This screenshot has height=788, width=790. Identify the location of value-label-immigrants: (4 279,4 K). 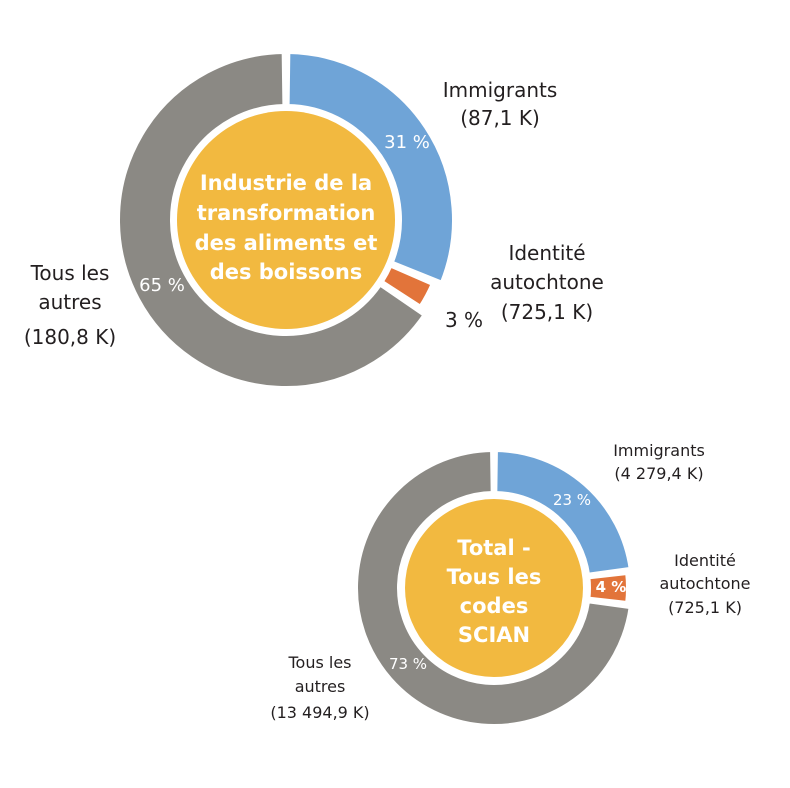
(658, 473).